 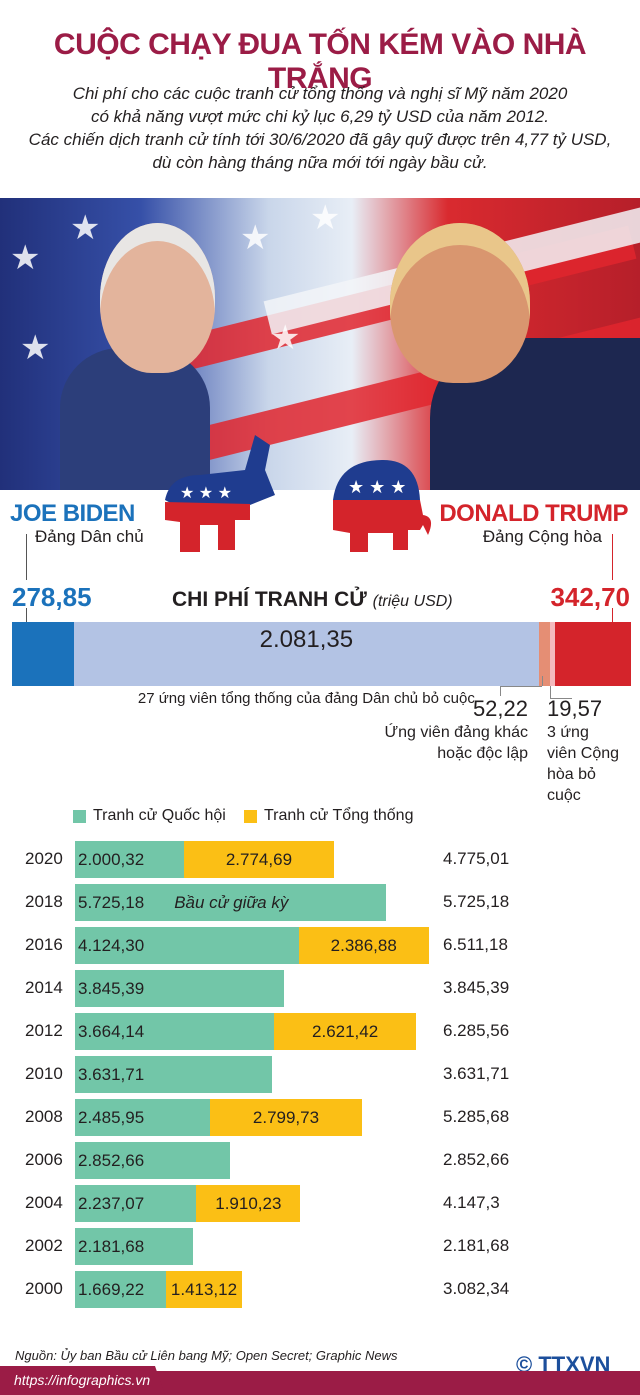 I want to click on year-bar: 1.669,22 1.413,12, so click(x=159, y=1289).